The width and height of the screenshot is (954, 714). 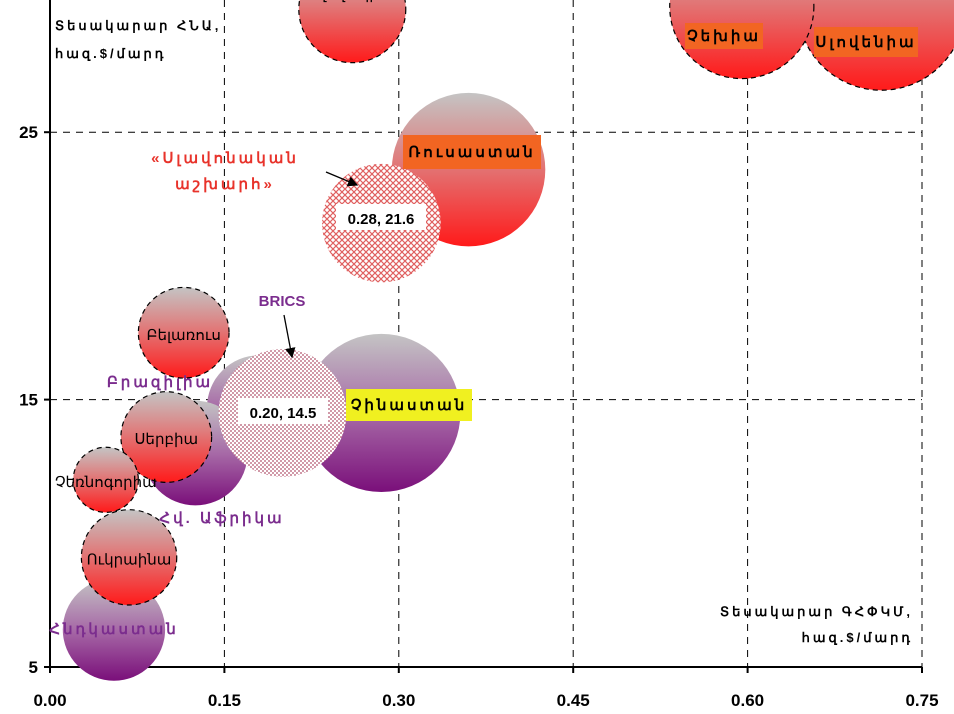 I want to click on label-սլովենիա: Սլովենիա, so click(x=866, y=42).